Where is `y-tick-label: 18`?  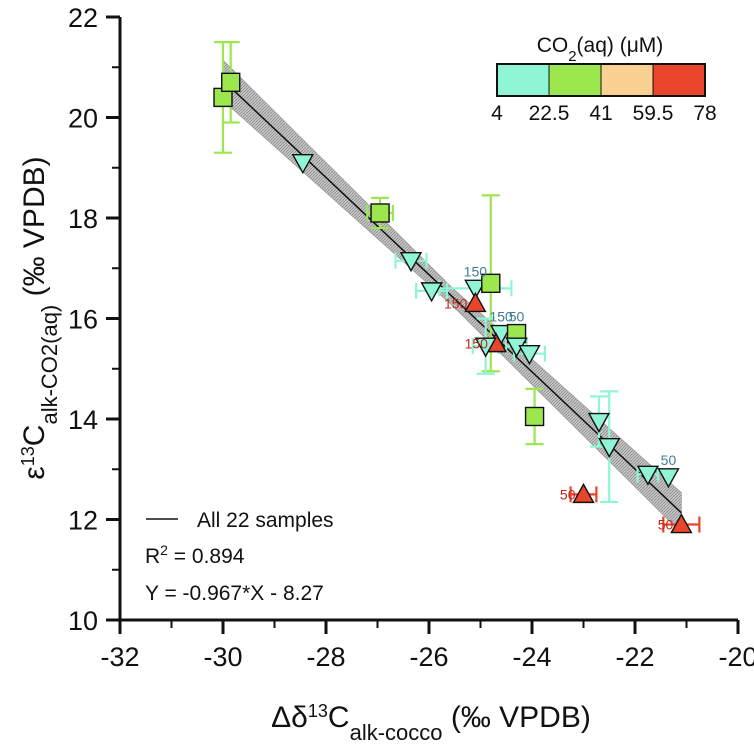
y-tick-label: 18 is located at coordinates (83, 219).